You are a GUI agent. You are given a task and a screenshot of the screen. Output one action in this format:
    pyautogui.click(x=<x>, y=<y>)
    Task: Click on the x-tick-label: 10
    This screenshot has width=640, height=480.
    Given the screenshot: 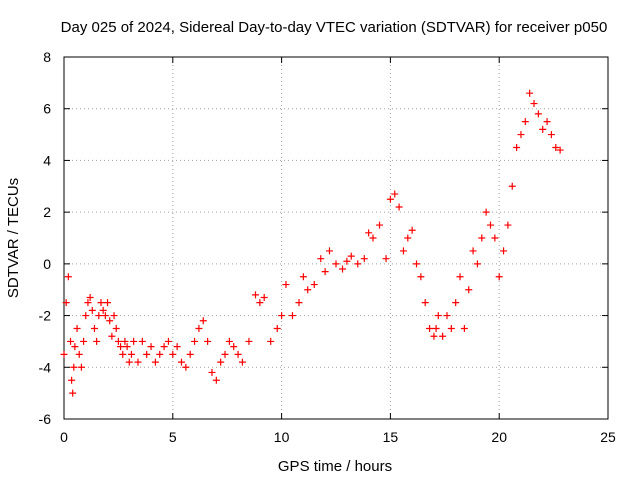 What is the action you would take?
    pyautogui.click(x=282, y=437)
    